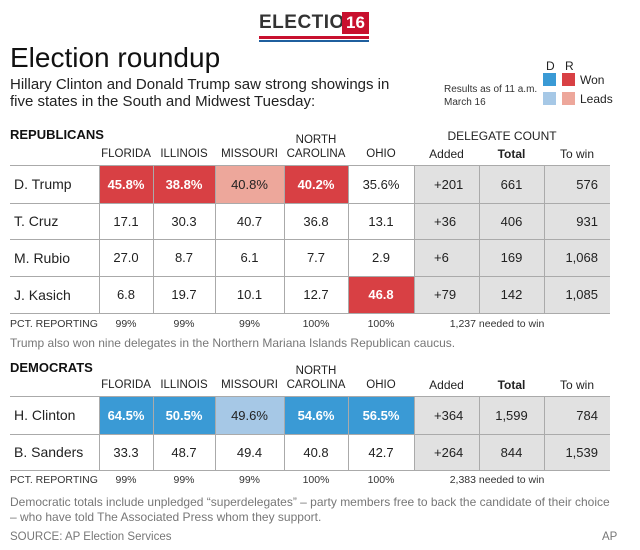 Image resolution: width=640 pixels, height=550 pixels. I want to click on delegate-cell: 1,539, so click(581, 452).